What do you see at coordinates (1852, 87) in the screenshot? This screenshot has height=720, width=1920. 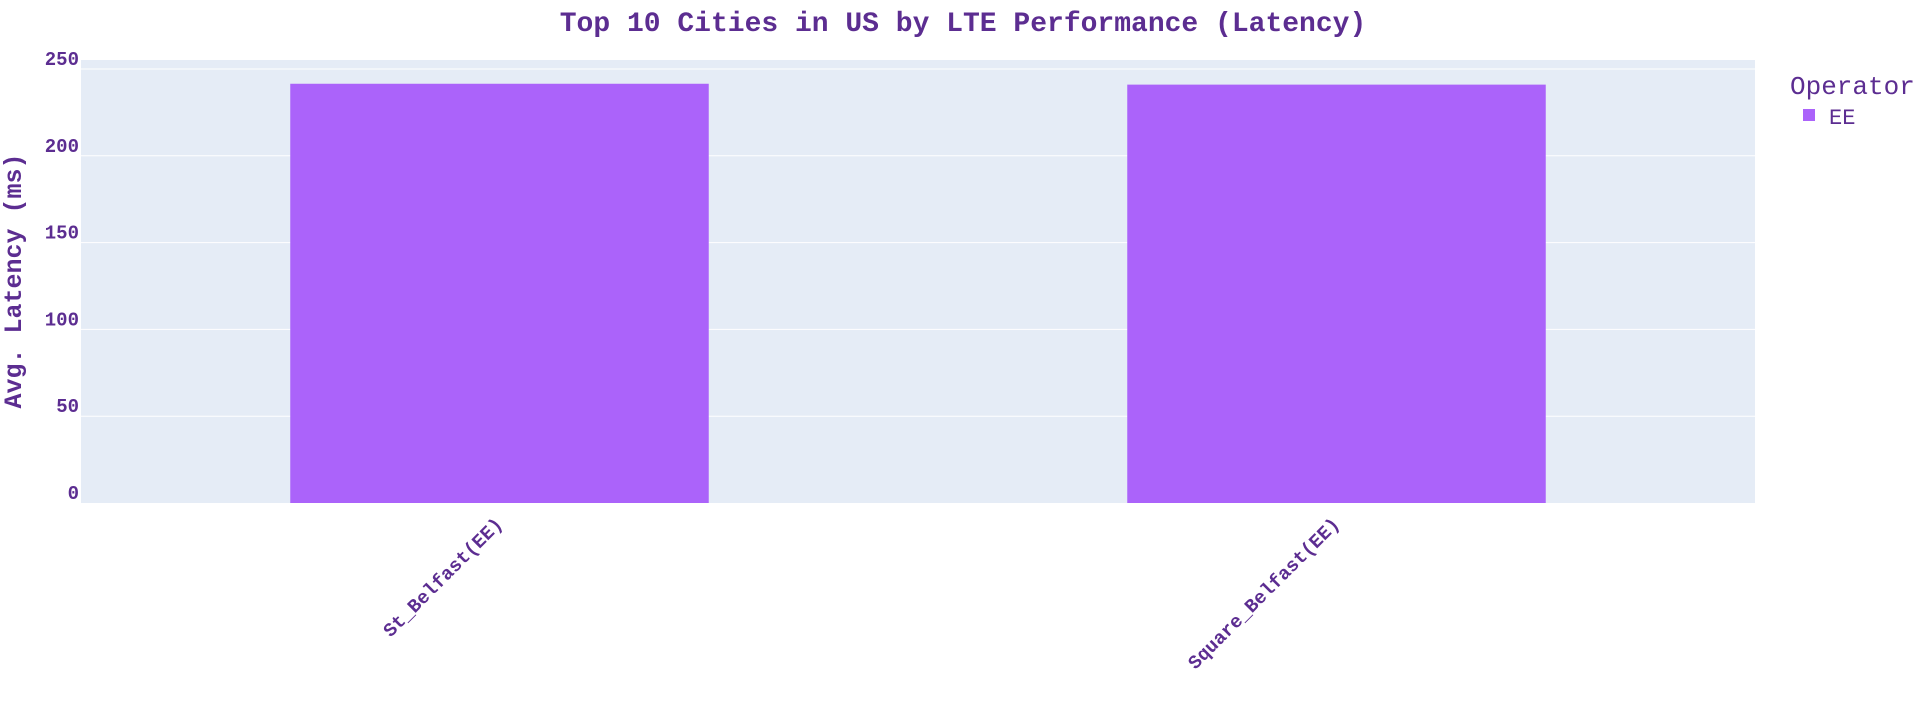 I see `legend-title: Operator` at bounding box center [1852, 87].